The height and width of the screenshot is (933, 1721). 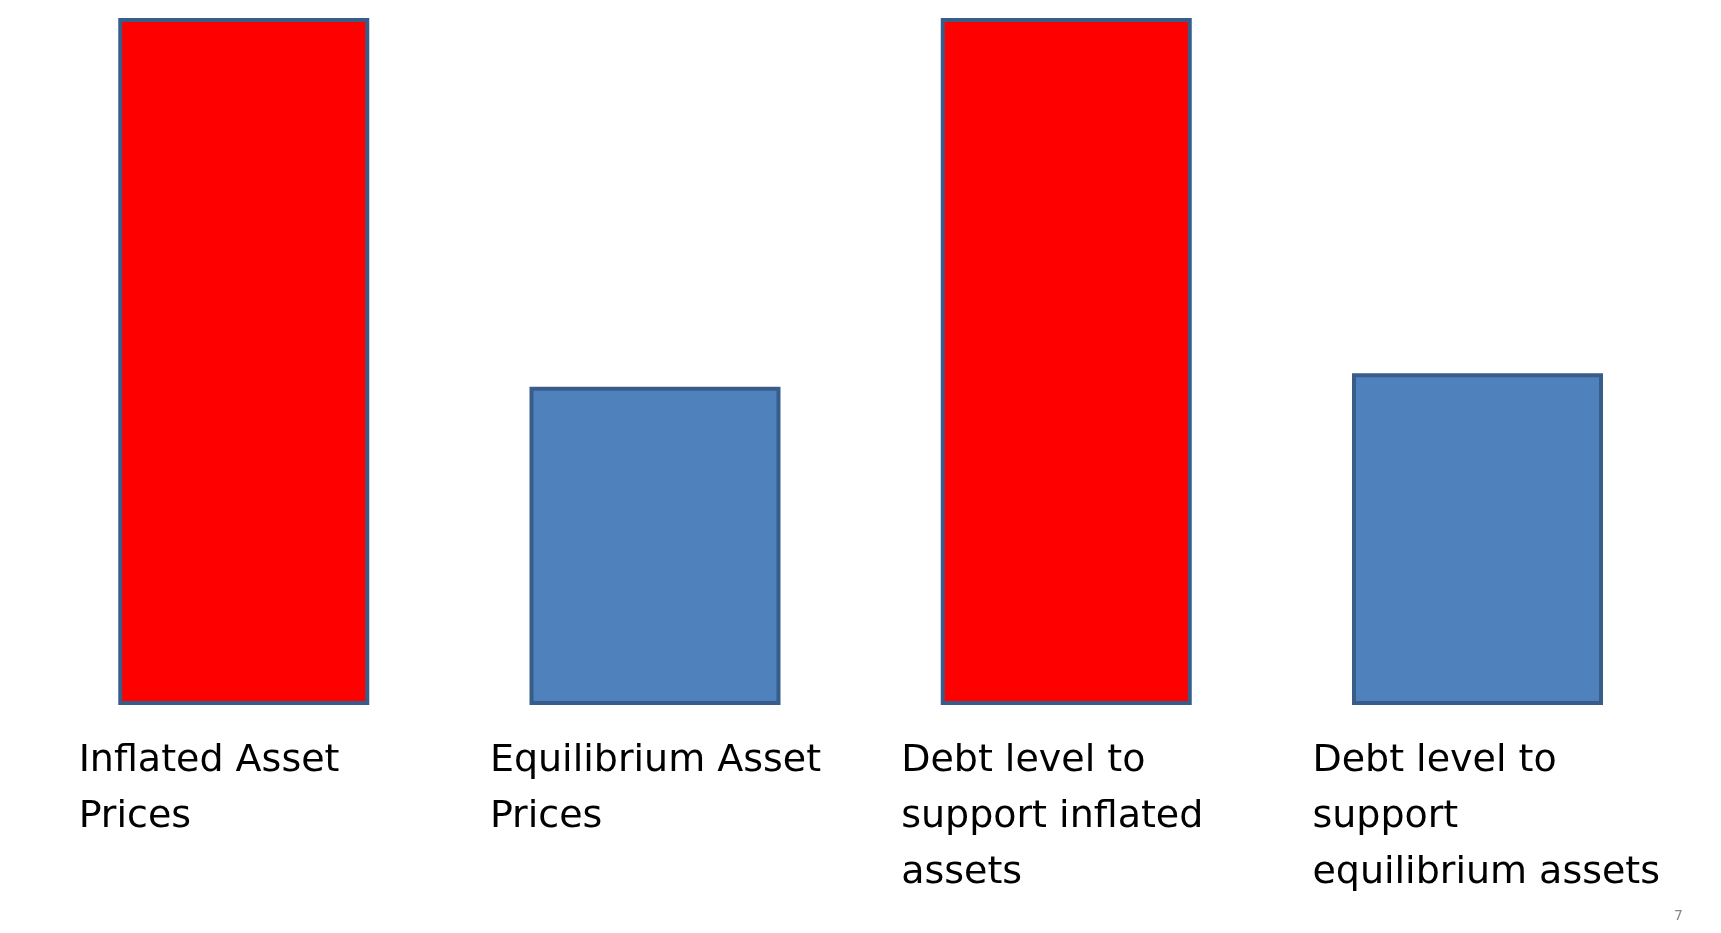 I want to click on x-tick-label: Debt level to support inflated assets, so click(x=1052, y=814).